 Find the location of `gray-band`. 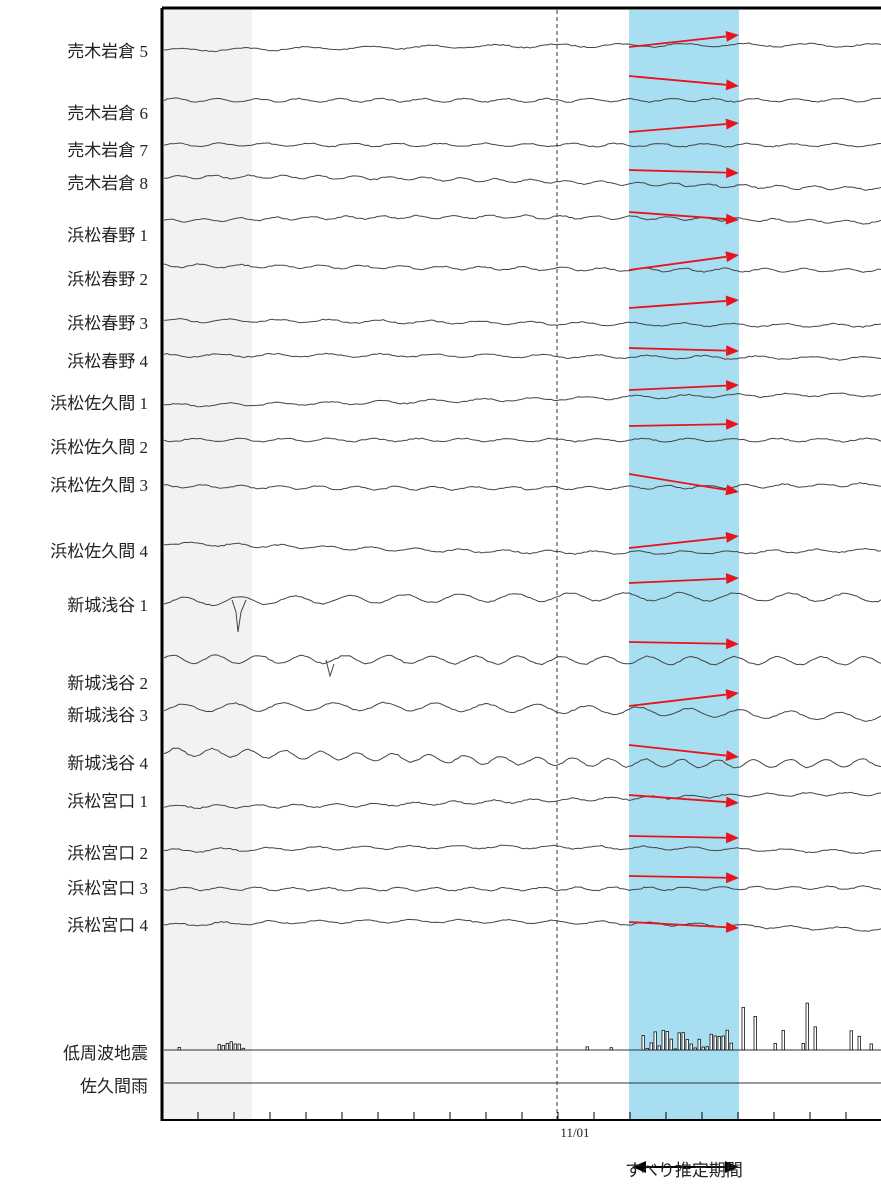

gray-band is located at coordinates (207, 565).